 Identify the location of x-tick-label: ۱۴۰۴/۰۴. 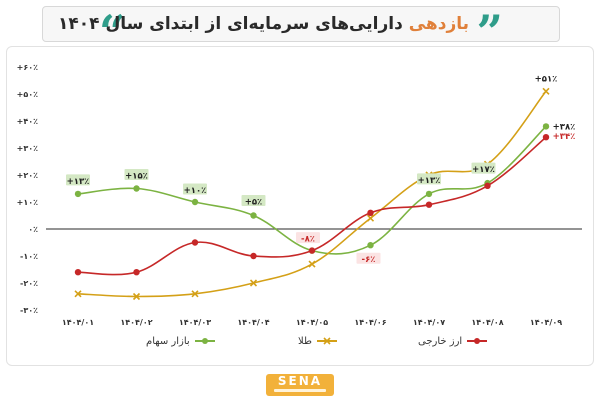
(253, 322).